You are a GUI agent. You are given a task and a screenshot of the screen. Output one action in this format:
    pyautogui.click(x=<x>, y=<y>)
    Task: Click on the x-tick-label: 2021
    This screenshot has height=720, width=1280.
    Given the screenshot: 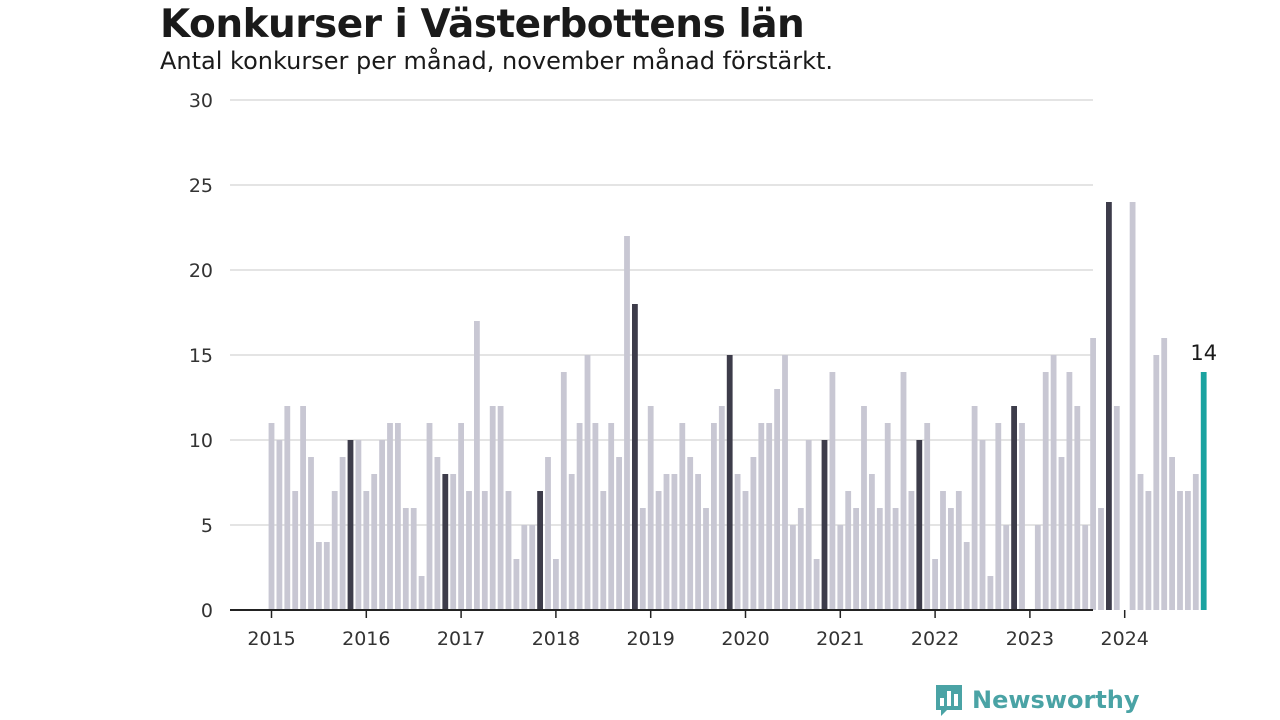 What is the action you would take?
    pyautogui.click(x=840, y=639)
    